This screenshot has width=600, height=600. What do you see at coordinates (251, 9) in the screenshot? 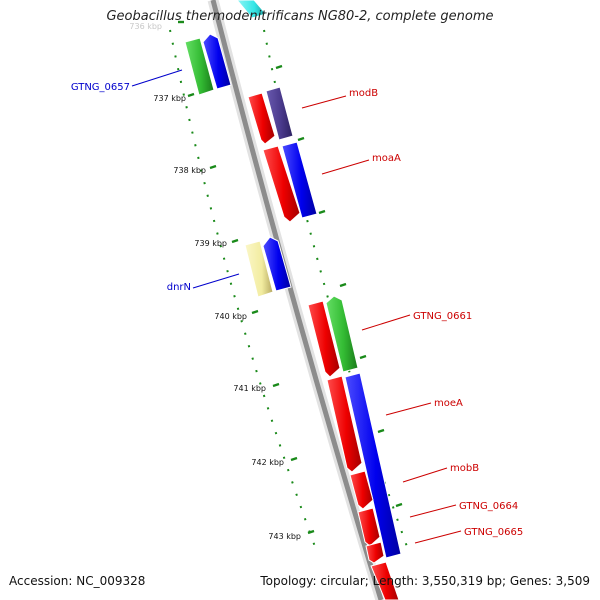
I see `gene-cyan-partial` at bounding box center [251, 9].